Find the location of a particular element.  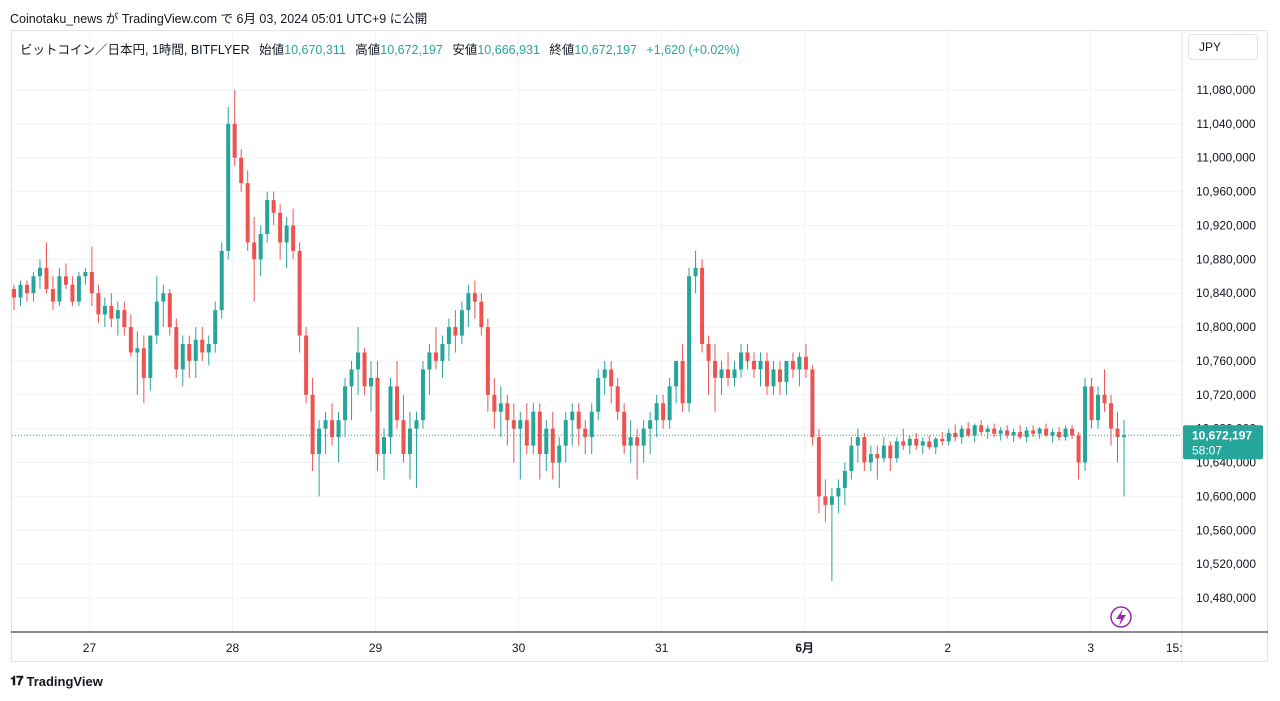

legend-low-value: 10,666,931 is located at coordinates (508, 50).